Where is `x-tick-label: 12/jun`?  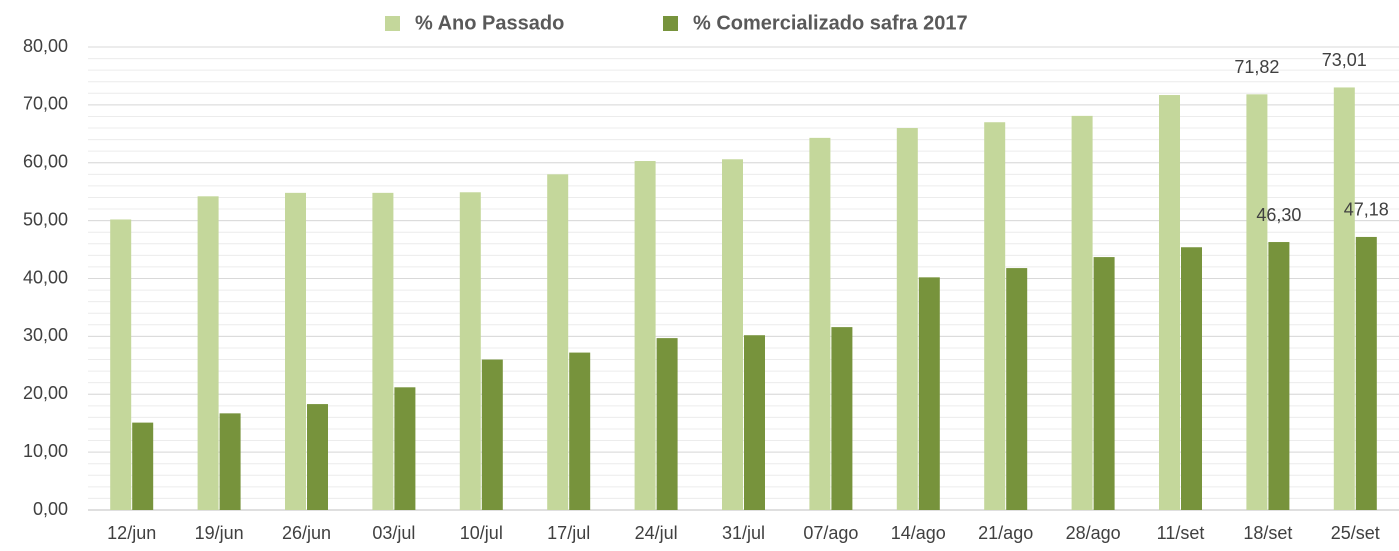
x-tick-label: 12/jun is located at coordinates (131, 533).